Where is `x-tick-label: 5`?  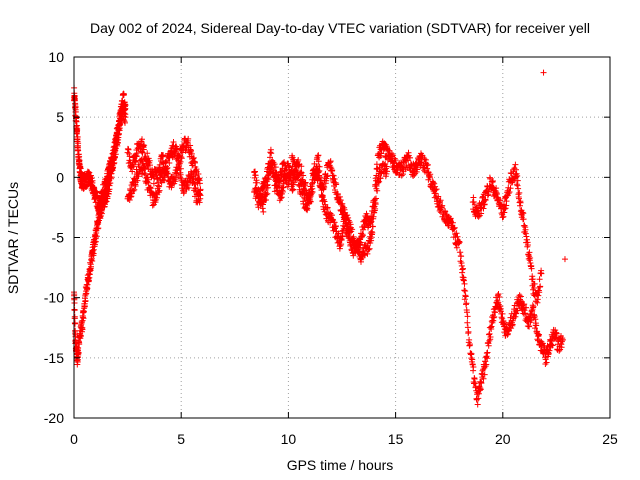
x-tick-label: 5 is located at coordinates (181, 439).